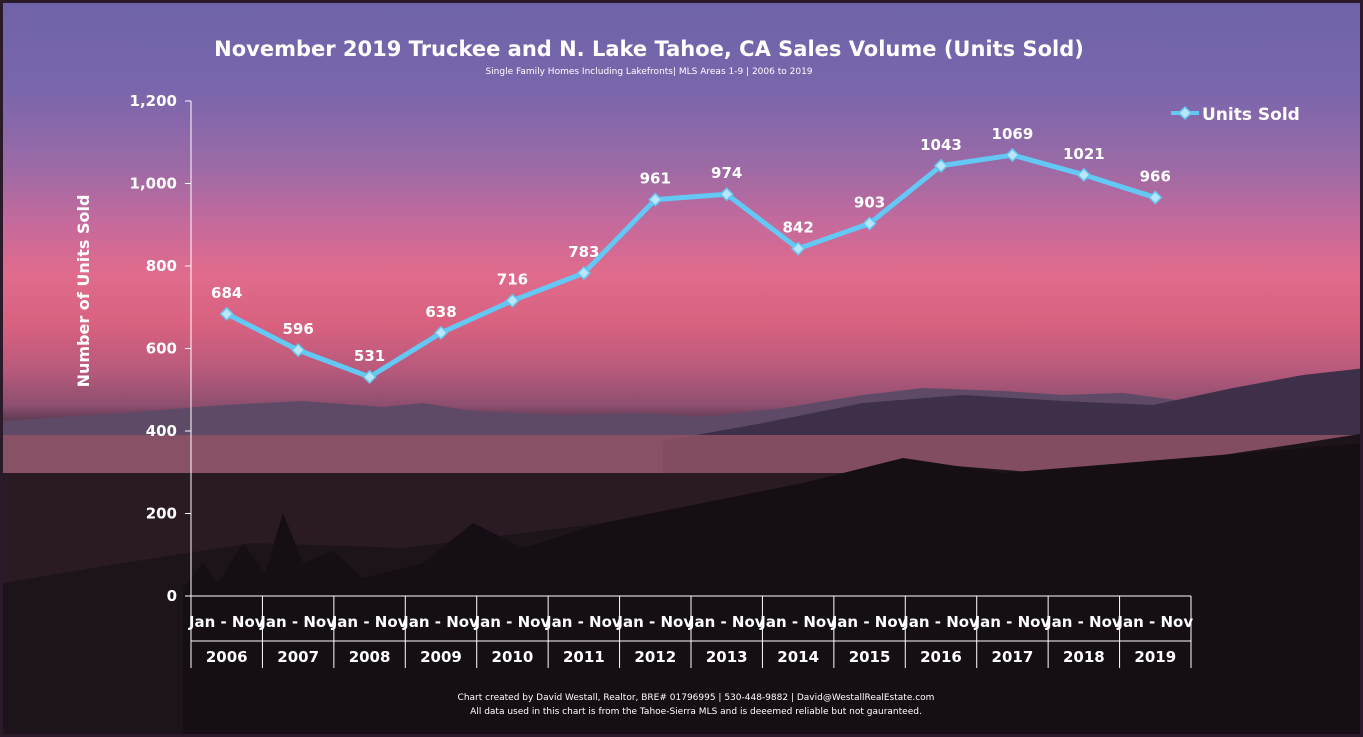 This screenshot has width=1363, height=737. What do you see at coordinates (798, 657) in the screenshot?
I see `x-year-label: 2014` at bounding box center [798, 657].